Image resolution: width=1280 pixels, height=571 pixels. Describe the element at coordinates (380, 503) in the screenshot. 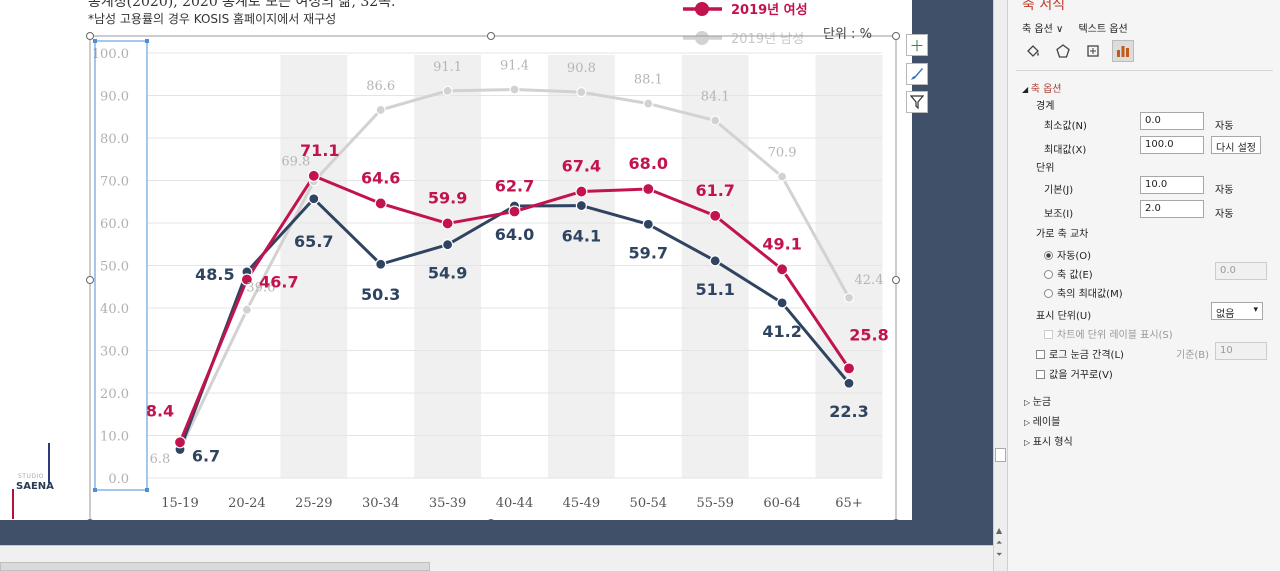

I see `x-tick-label: 30-34` at that location.